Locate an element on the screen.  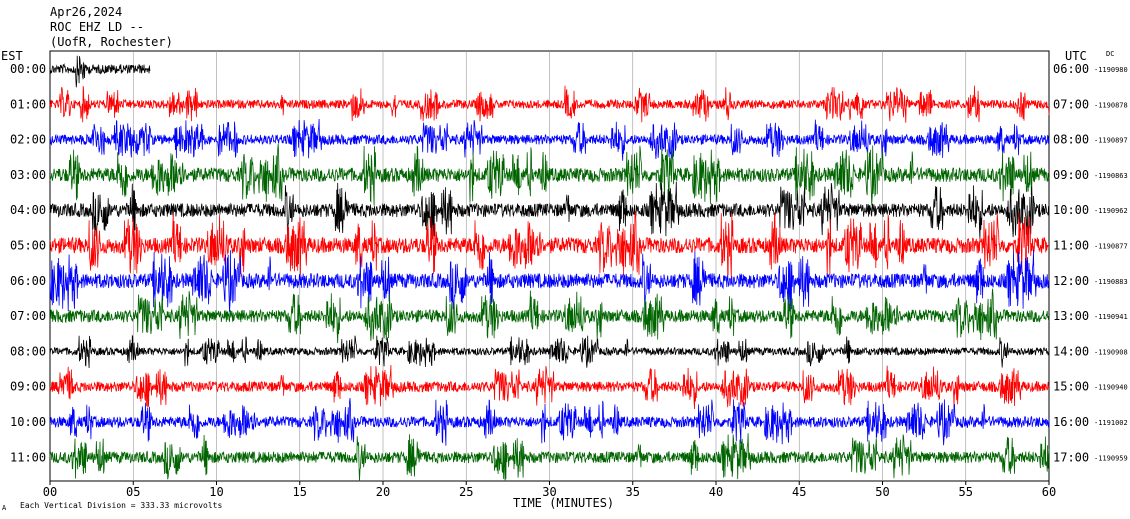
x-tick-label: 35 is located at coordinates (633, 492).